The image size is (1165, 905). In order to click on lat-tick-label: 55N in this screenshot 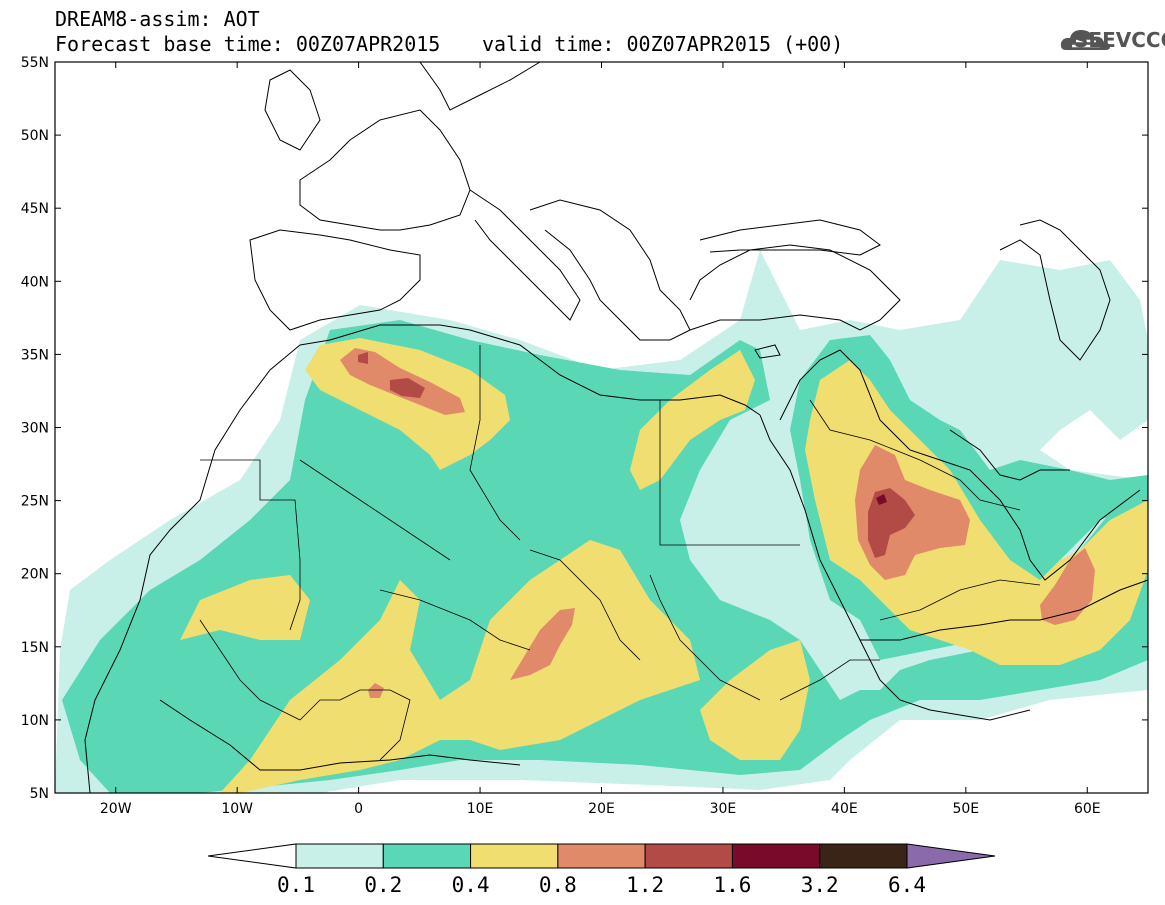, I will do `click(35, 63)`.